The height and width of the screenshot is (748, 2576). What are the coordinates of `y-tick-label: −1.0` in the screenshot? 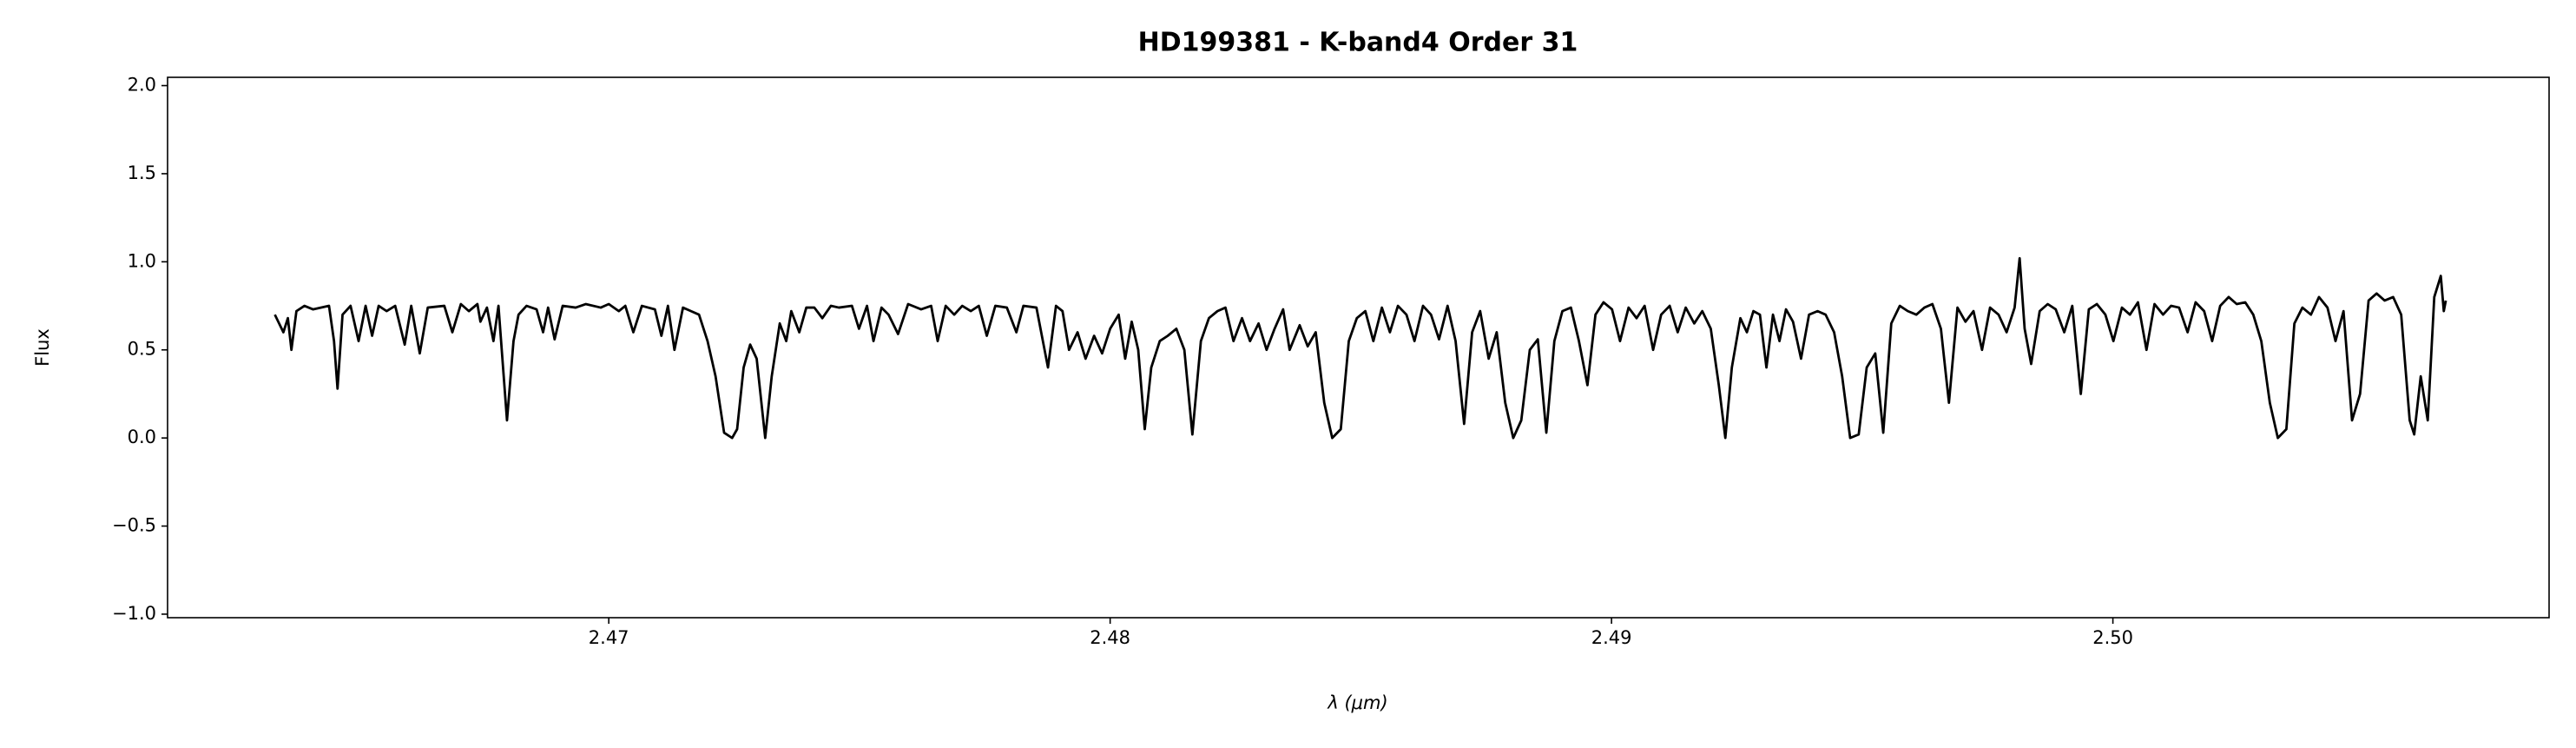 It's located at (134, 613).